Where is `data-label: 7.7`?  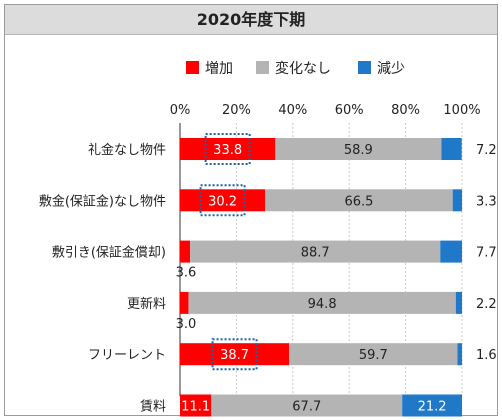 data-label: 7.7 is located at coordinates (486, 253).